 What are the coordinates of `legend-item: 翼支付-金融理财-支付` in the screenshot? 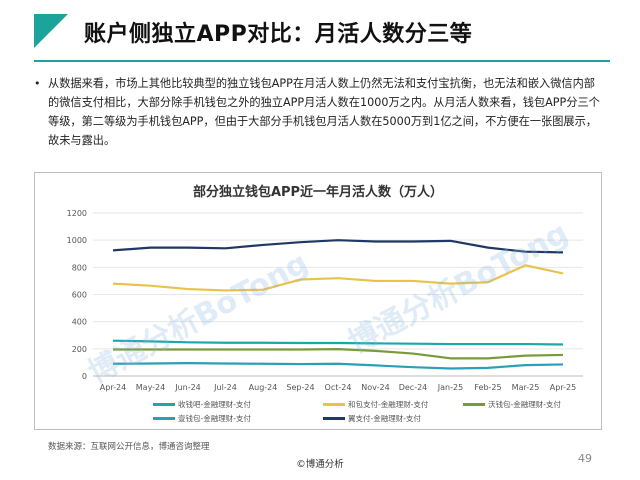 It's located at (372, 418).